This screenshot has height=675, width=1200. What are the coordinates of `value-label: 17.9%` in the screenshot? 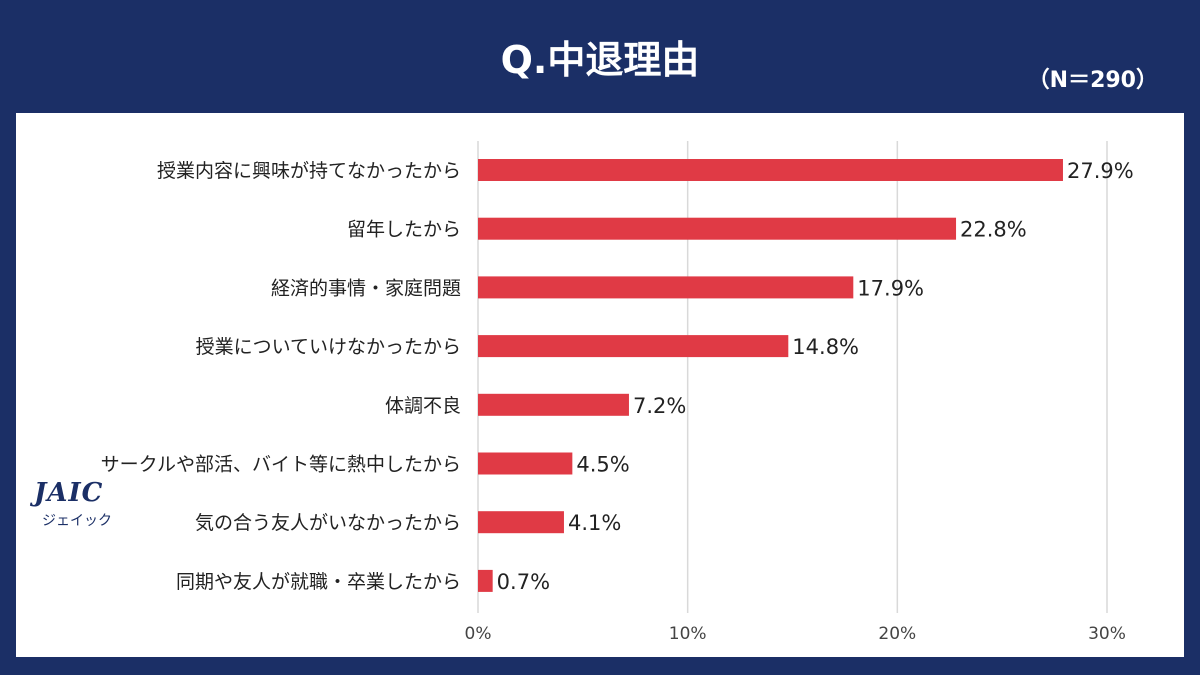 It's located at (890, 288).